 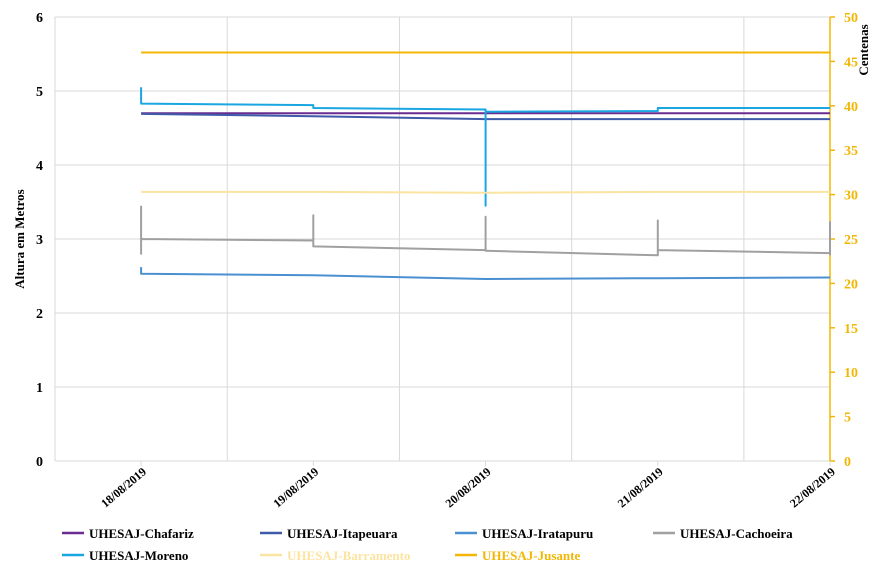 I want to click on legend-label: UHESAJ-Itapeuara, so click(x=342, y=533).